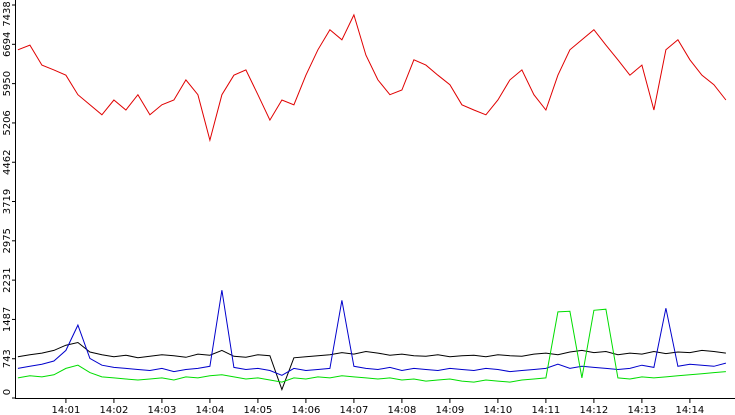 The width and height of the screenshot is (735, 415). Describe the element at coordinates (7, 122) in the screenshot. I see `y-tick-label: 5206` at that location.